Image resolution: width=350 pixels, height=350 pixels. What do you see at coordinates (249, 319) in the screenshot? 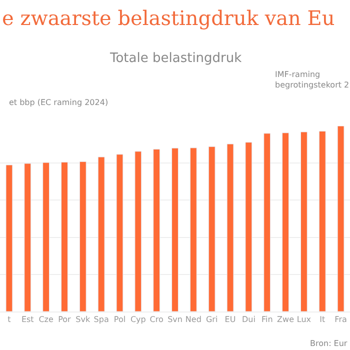
I see `x-tick-label: Dui` at bounding box center [249, 319].